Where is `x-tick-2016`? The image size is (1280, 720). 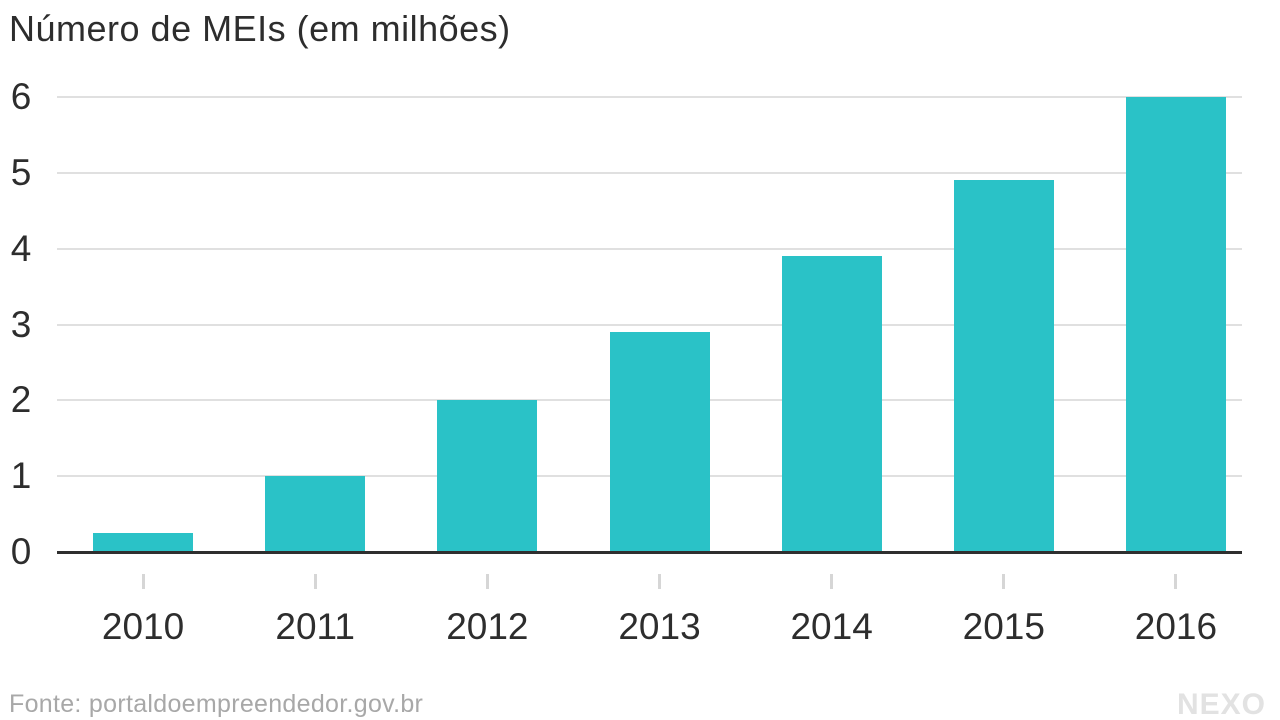
x-tick-2016 is located at coordinates (1176, 581).